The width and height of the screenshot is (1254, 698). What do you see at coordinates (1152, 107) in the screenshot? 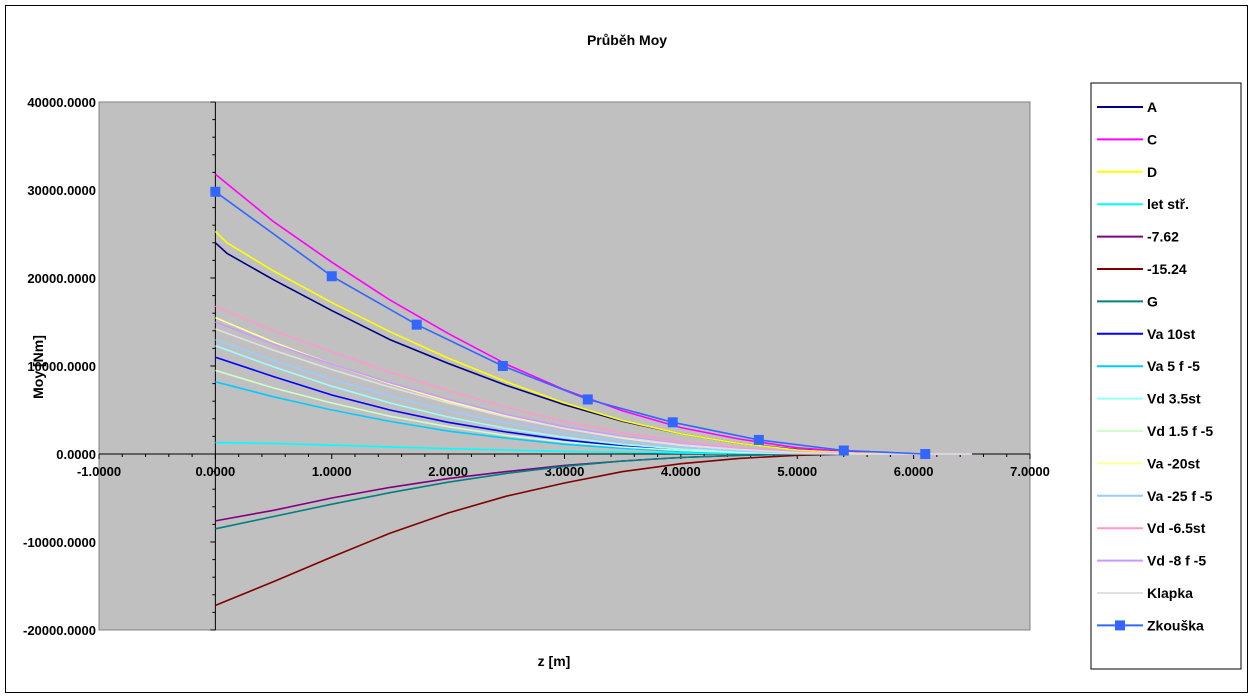
I see `legend-label: A` at bounding box center [1152, 107].